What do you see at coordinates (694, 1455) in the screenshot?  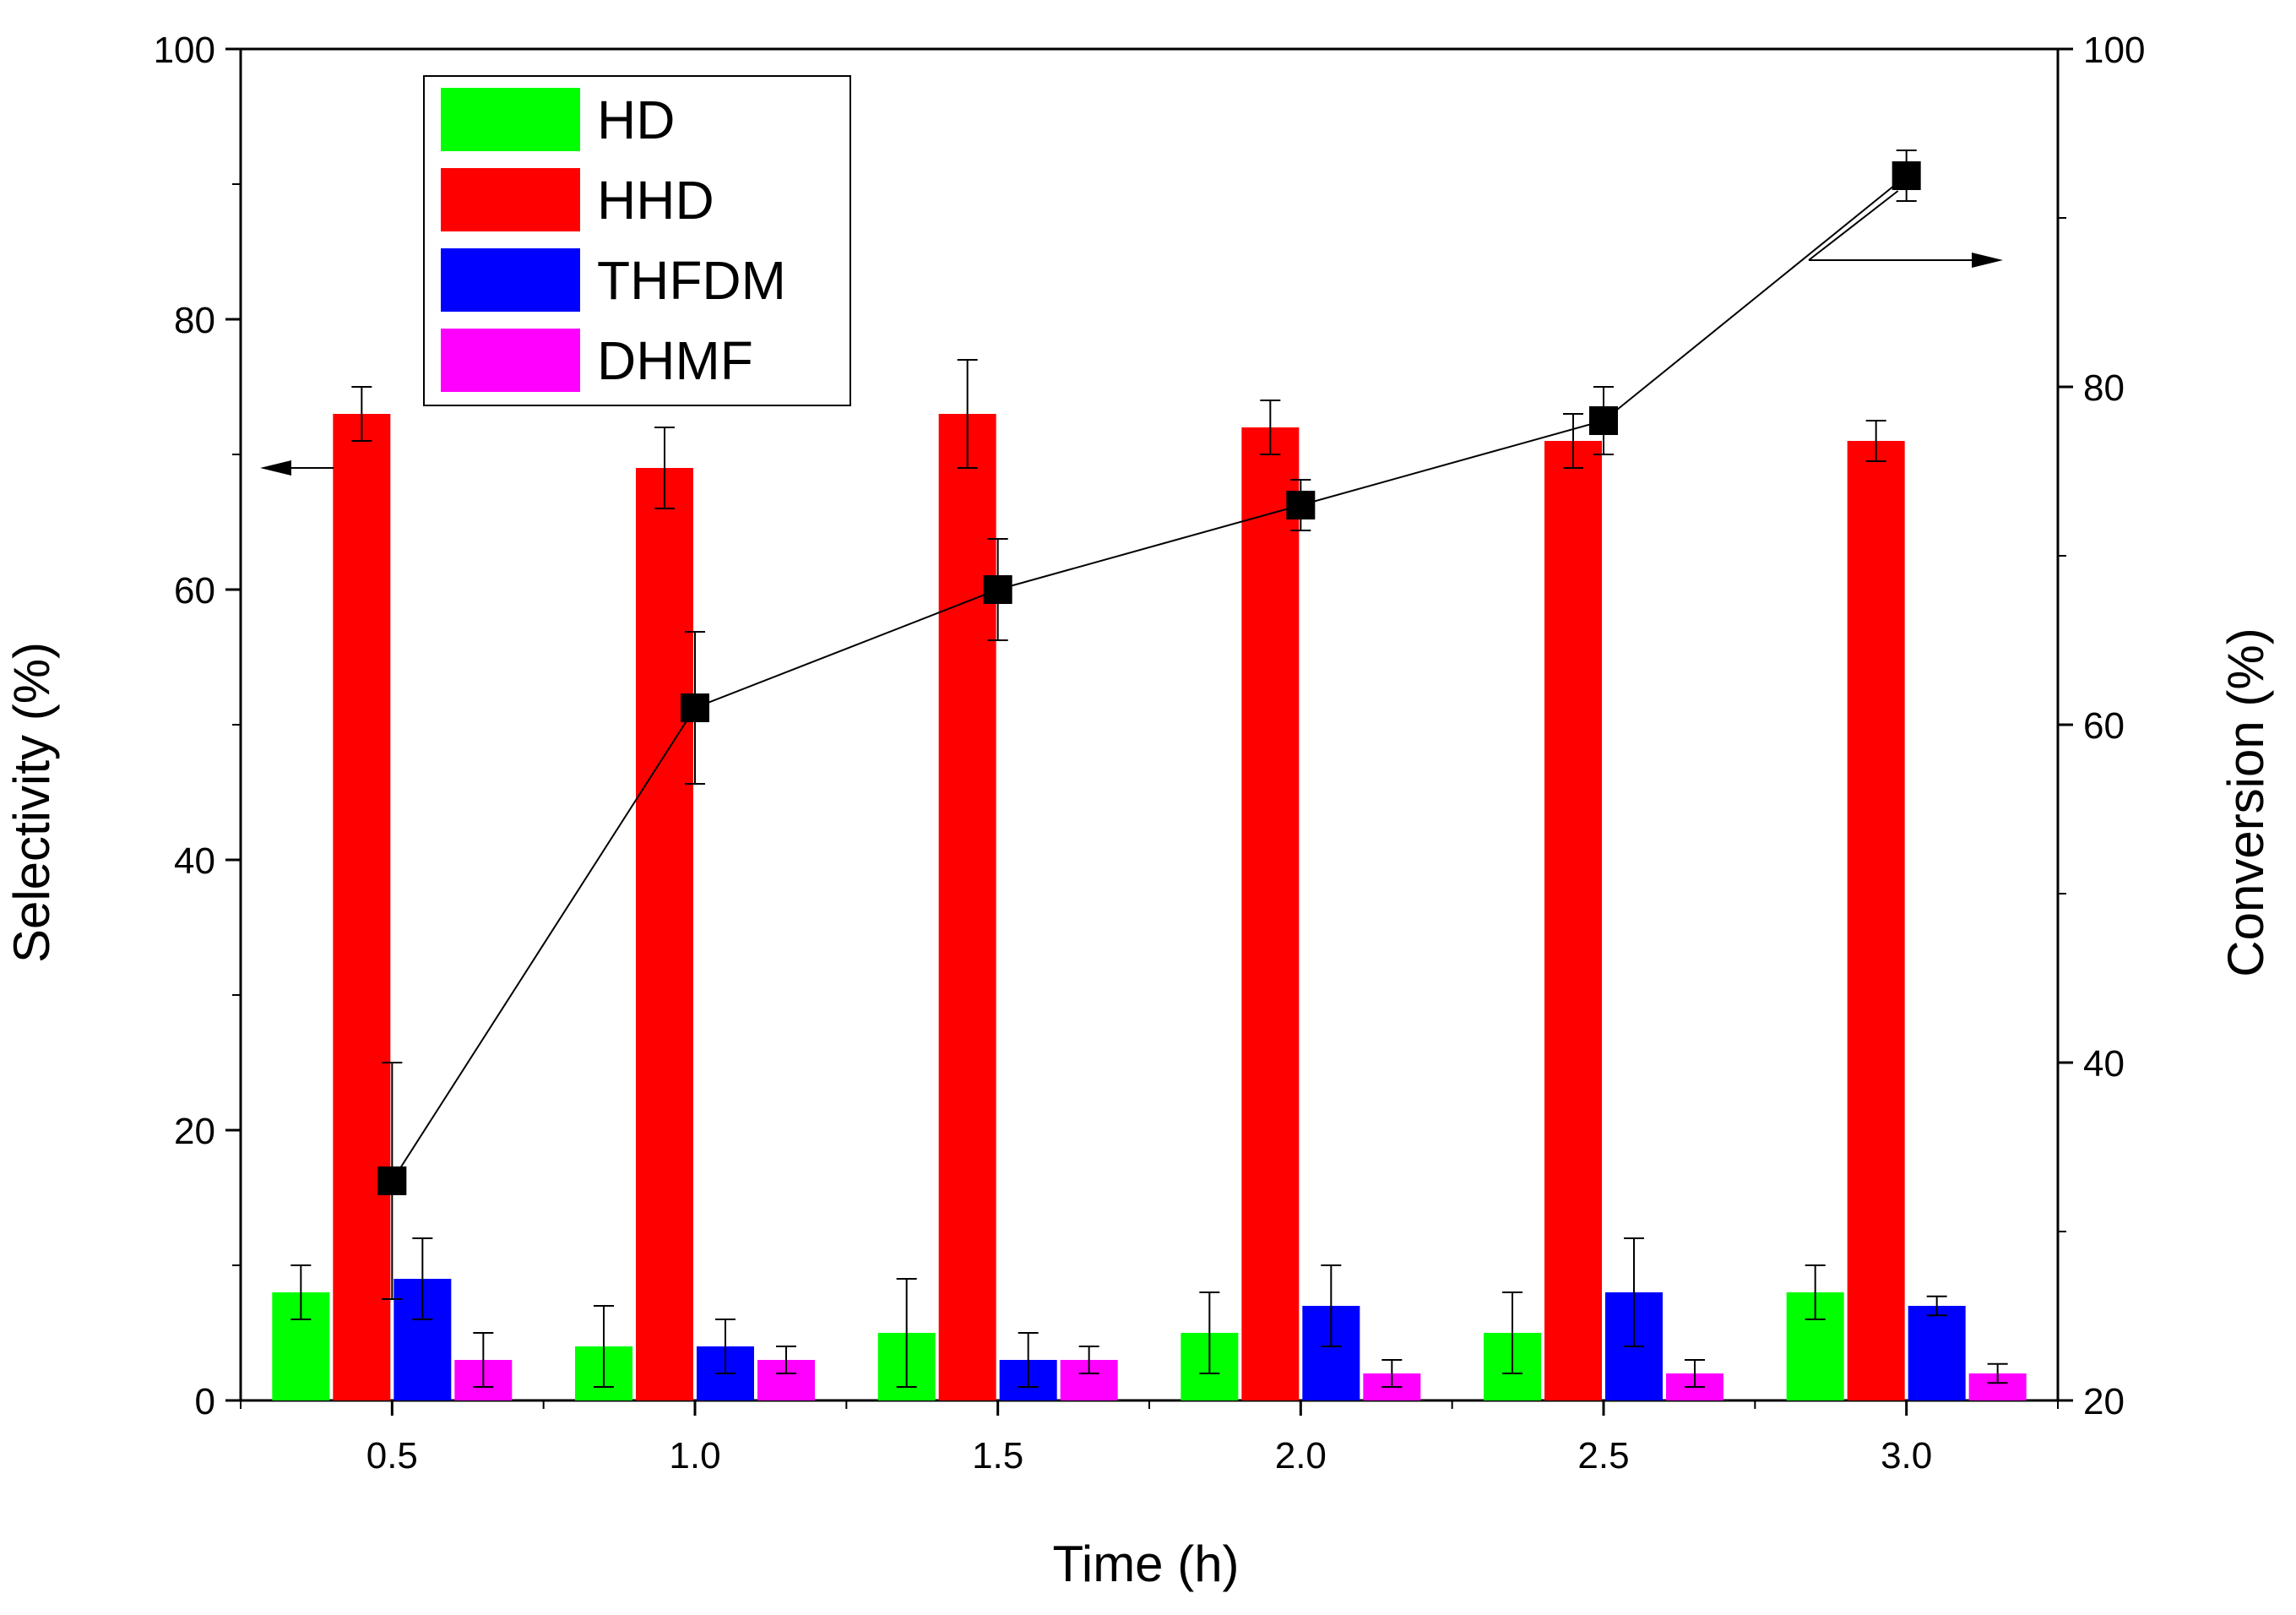 I see `x-tick-label: 1.0` at bounding box center [694, 1455].